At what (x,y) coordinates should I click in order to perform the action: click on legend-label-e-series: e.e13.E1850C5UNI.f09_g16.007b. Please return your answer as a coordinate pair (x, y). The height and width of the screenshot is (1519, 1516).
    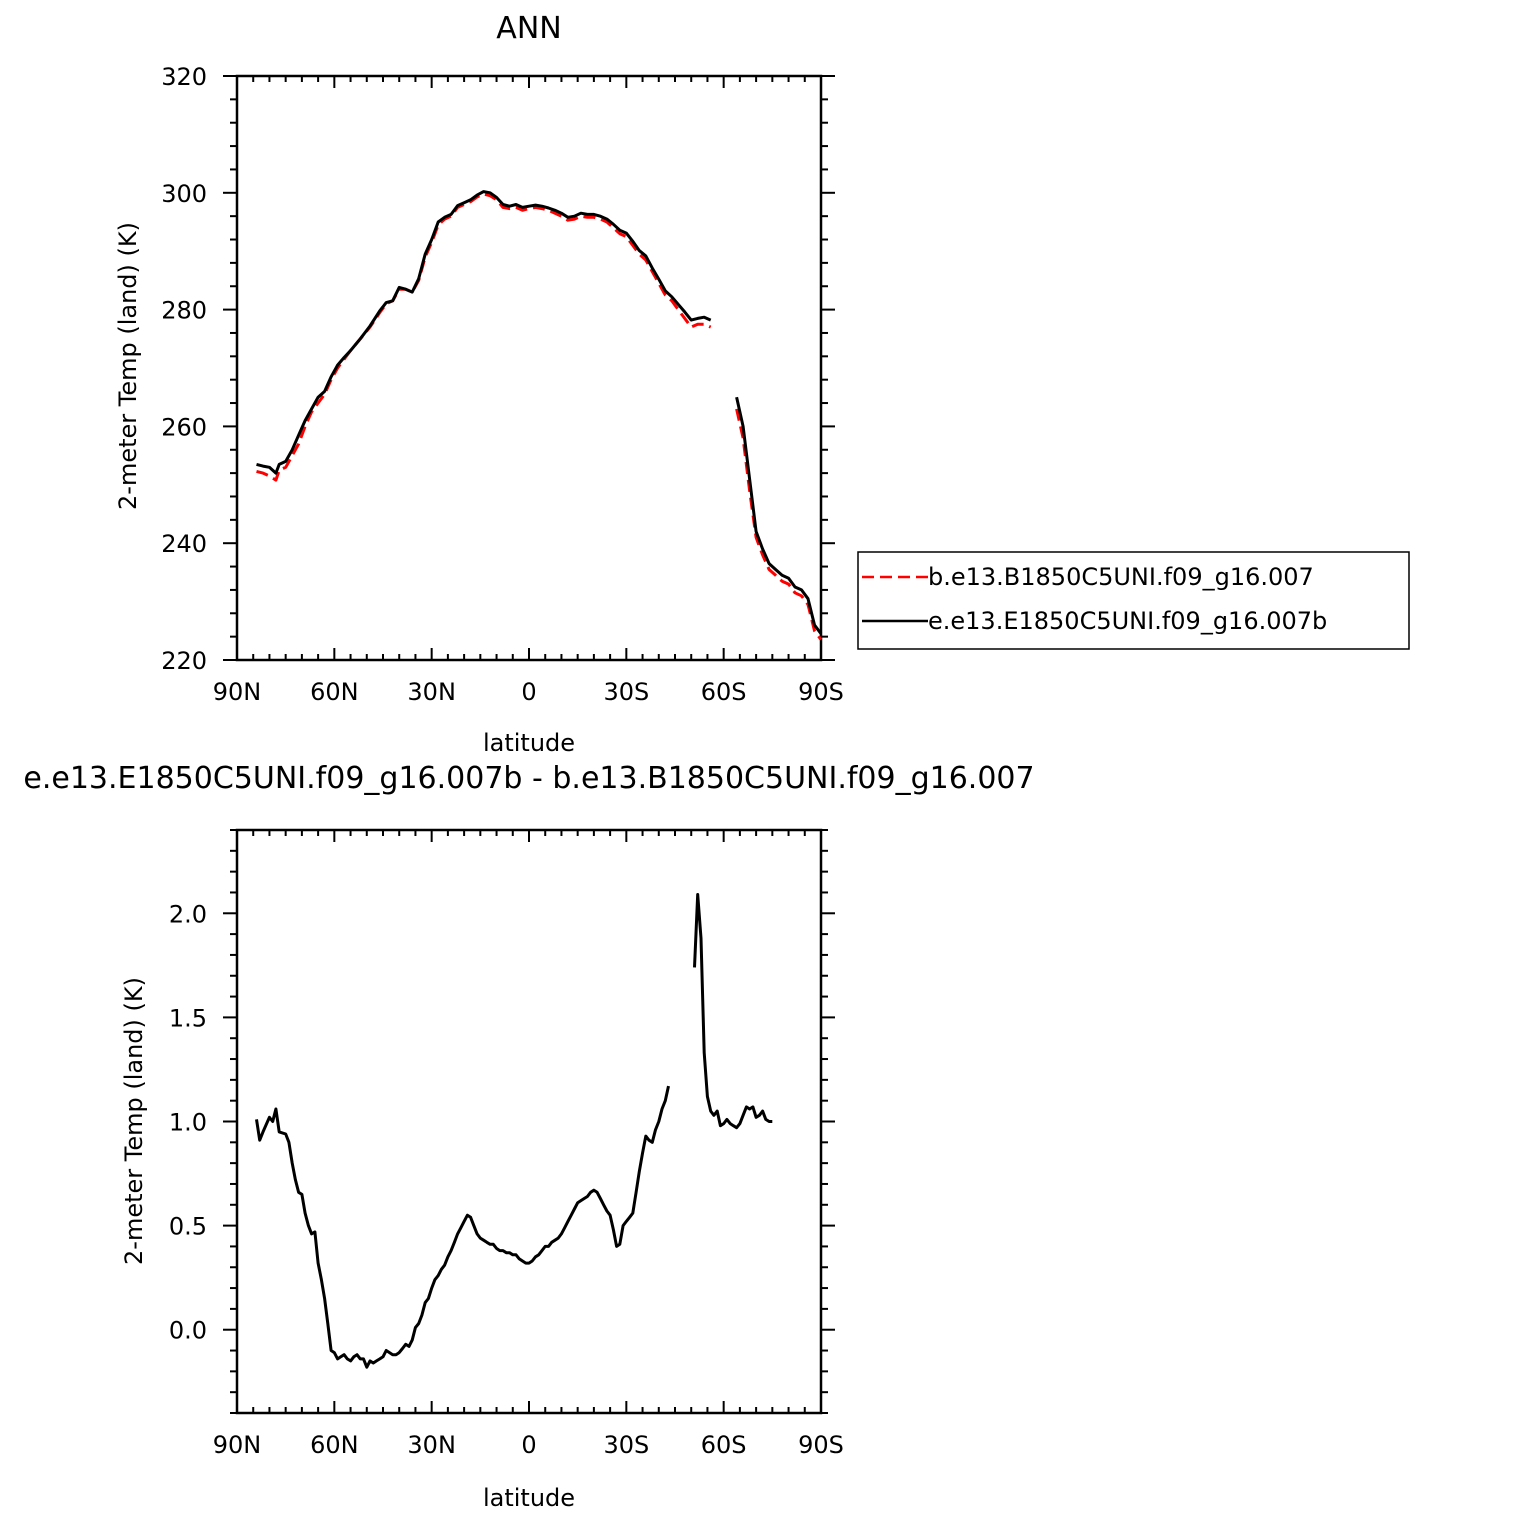
    Looking at the image, I should click on (1127, 621).